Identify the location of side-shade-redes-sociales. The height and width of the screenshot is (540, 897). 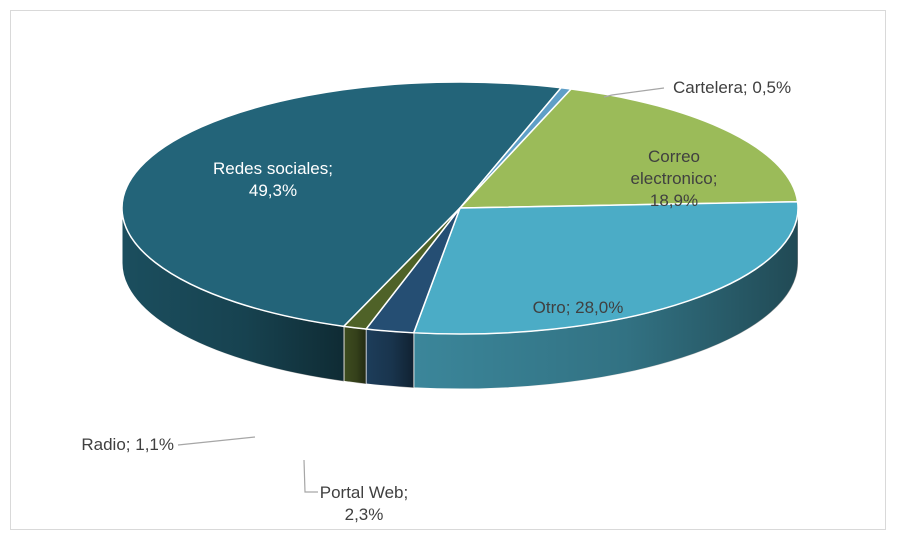
(233, 295).